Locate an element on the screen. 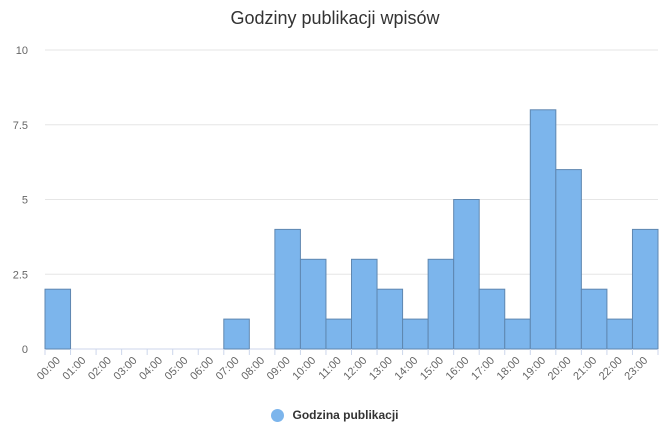 The image size is (670, 447). y-tick-label: 5 is located at coordinates (25, 201).